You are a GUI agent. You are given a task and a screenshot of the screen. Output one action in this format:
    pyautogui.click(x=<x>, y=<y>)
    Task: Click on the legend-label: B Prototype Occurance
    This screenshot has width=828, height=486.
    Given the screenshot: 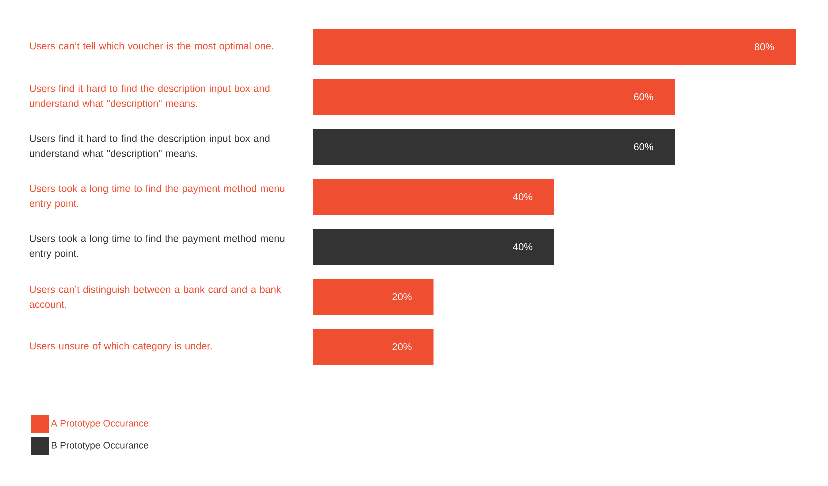 What is the action you would take?
    pyautogui.click(x=100, y=446)
    